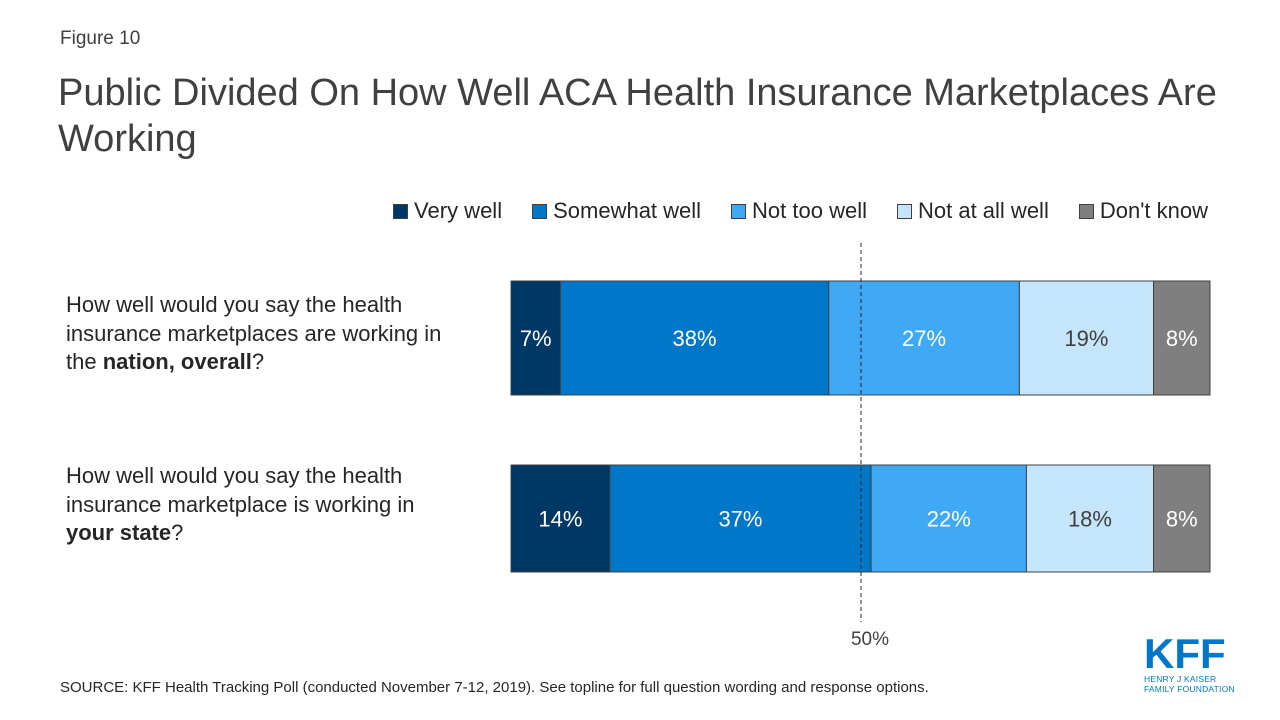 The width and height of the screenshot is (1280, 720). I want to click on legend-label: Very well, so click(458, 210).